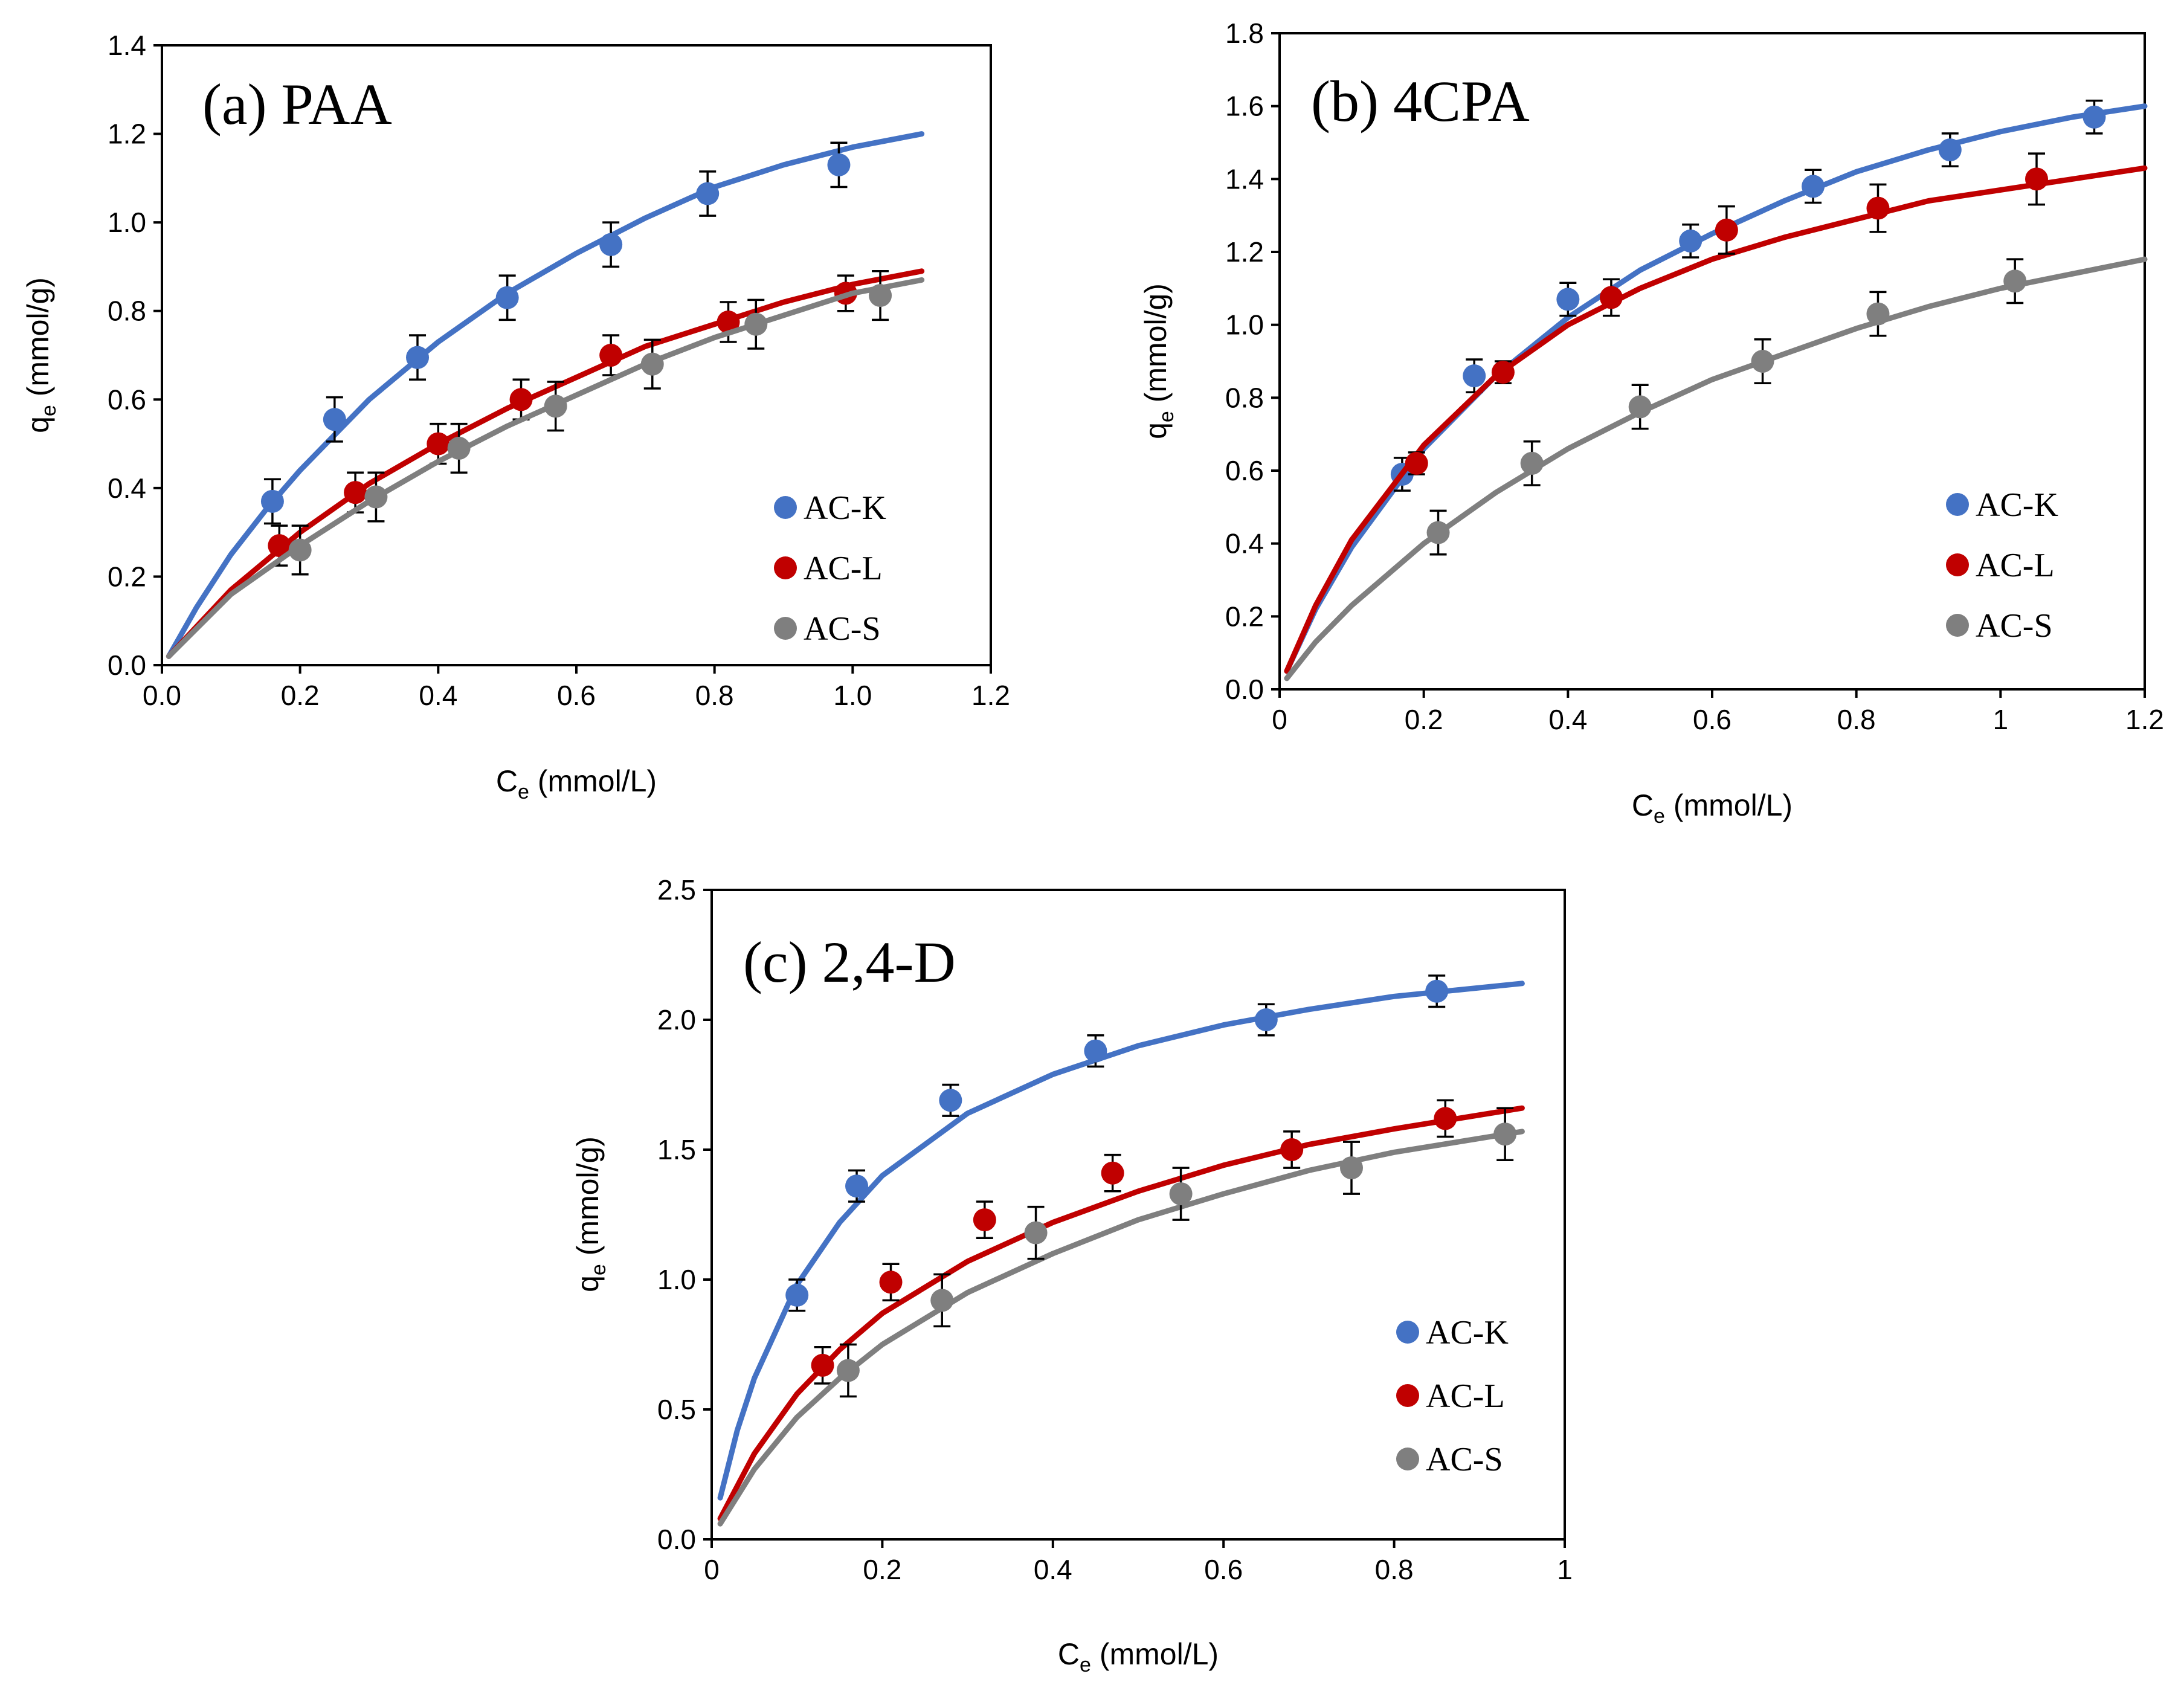 This screenshot has width=2184, height=1694. I want to click on series-ac-k, so click(545, 395).